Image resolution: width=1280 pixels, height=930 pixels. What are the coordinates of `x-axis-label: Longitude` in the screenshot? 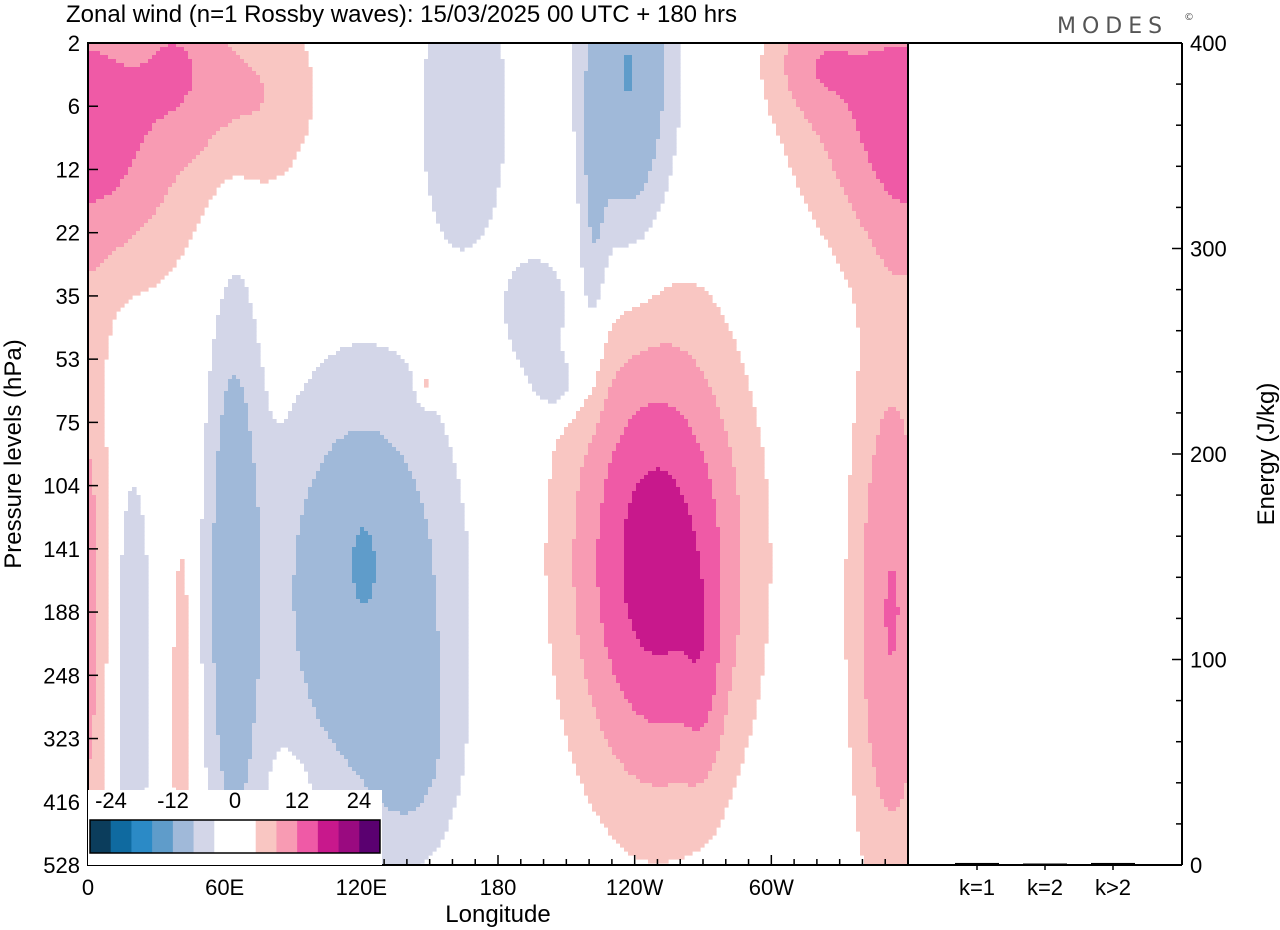 It's located at (497, 914).